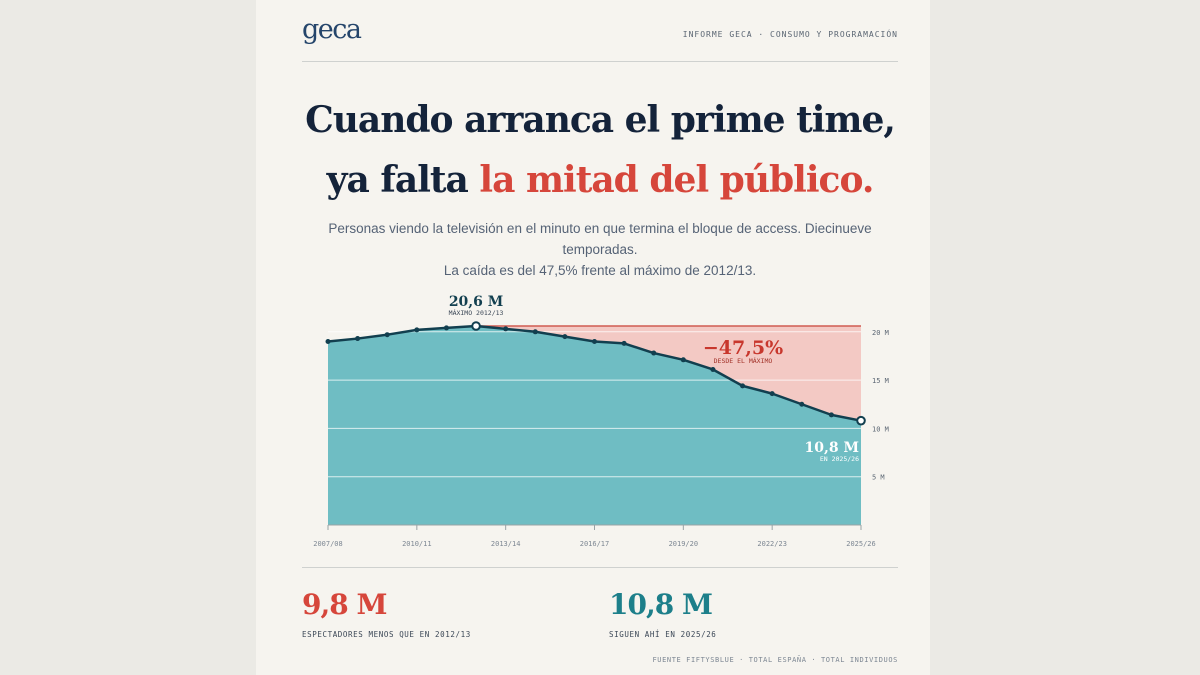 The image size is (1200, 675). What do you see at coordinates (332, 29) in the screenshot?
I see `geca-logo: geca` at bounding box center [332, 29].